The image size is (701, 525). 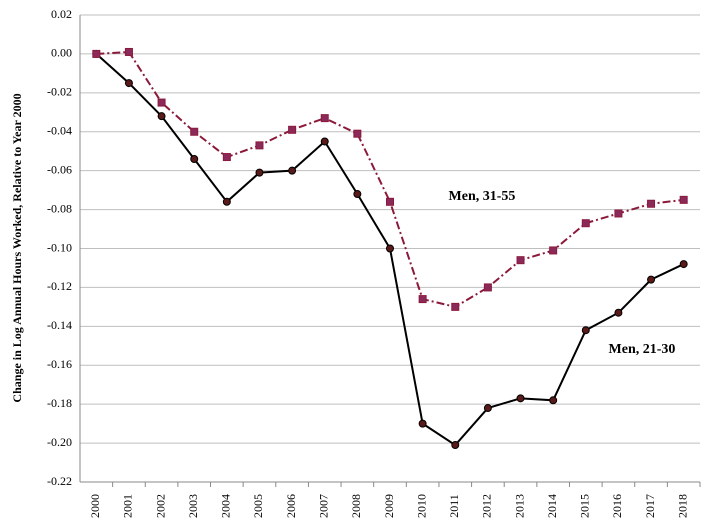 I want to click on x-tick-label: 2006, so click(x=291, y=506).